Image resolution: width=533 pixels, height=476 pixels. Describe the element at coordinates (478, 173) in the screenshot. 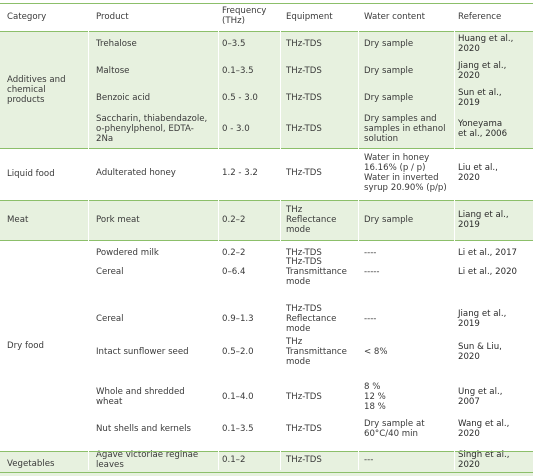

I see `reference-cell: Liu et al., 2020` at that location.